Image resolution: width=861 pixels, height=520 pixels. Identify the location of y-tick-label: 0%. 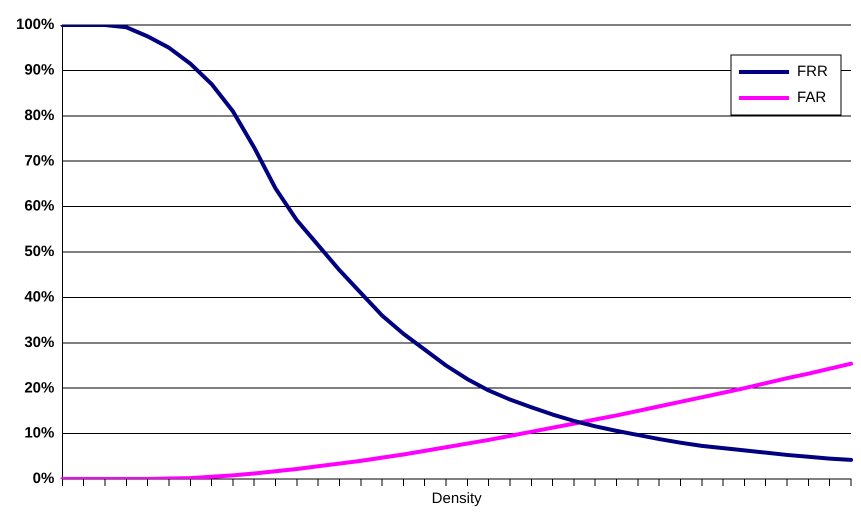
(43, 479).